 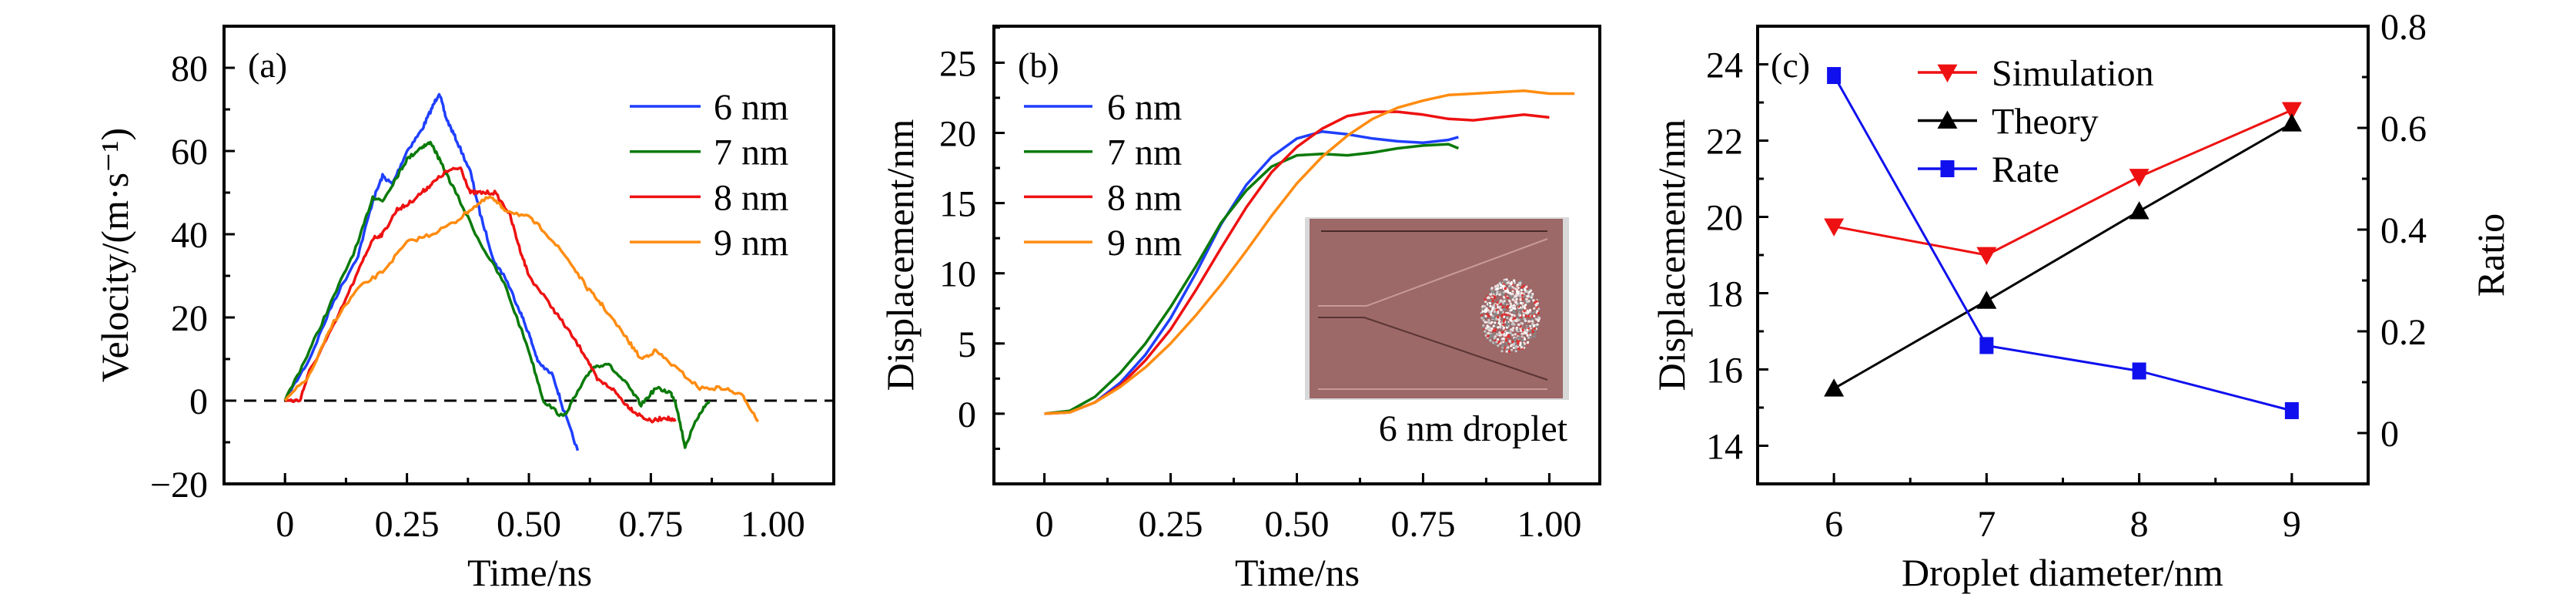 What do you see at coordinates (190, 69) in the screenshot?
I see `y-tick-label: 80` at bounding box center [190, 69].